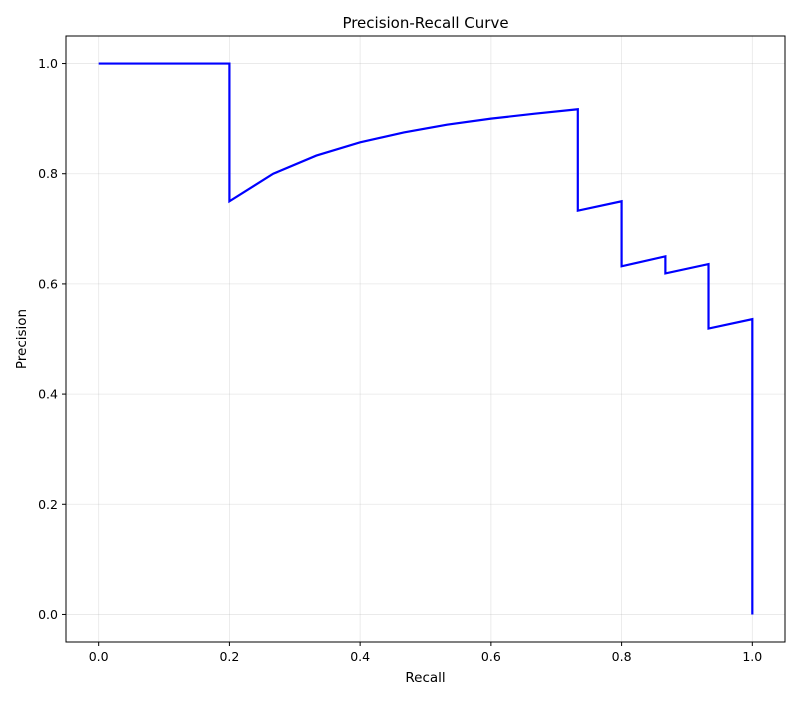 The height and width of the screenshot is (704, 800). What do you see at coordinates (99, 656) in the screenshot?
I see `x-tick-label: 0.0` at bounding box center [99, 656].